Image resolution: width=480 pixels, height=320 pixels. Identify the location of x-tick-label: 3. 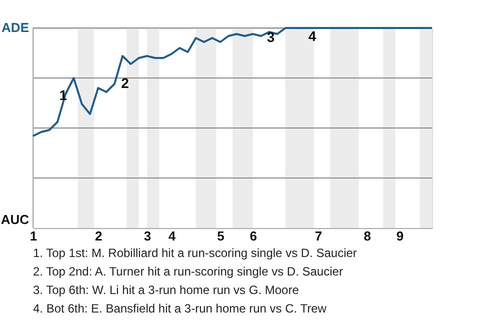
(148, 236).